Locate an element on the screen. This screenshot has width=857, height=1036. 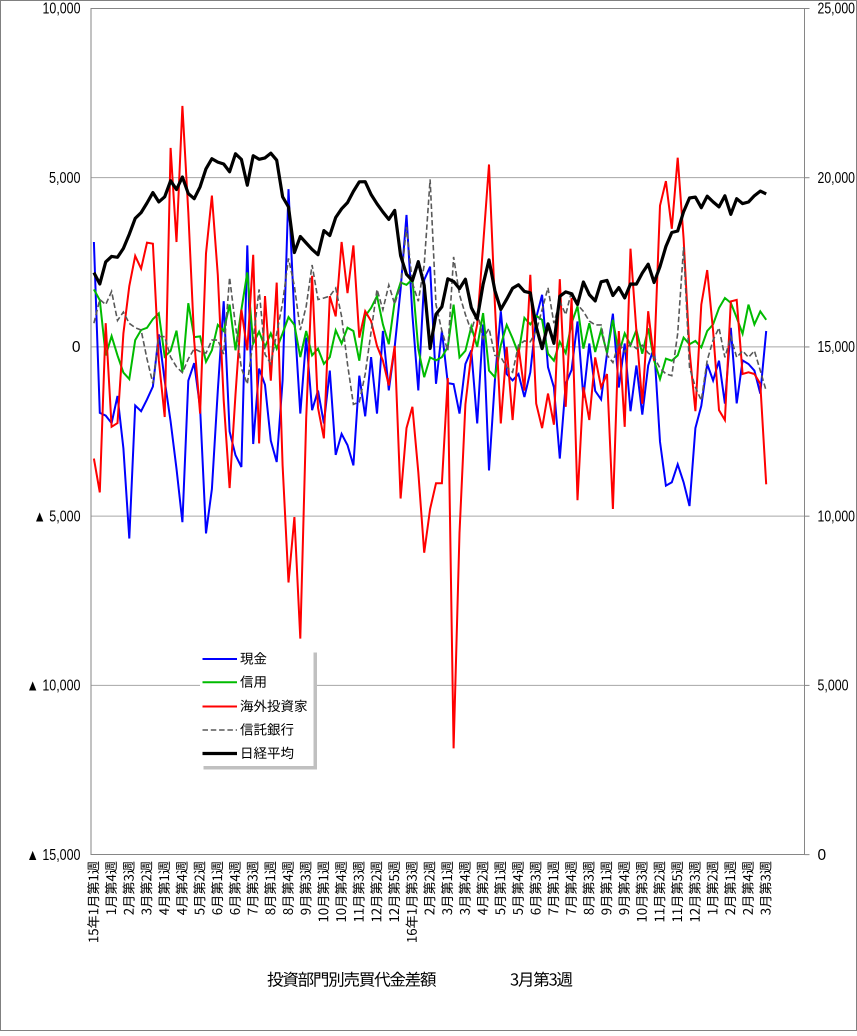
svg-text: ▲ 5,000 is located at coordinates (57, 516).